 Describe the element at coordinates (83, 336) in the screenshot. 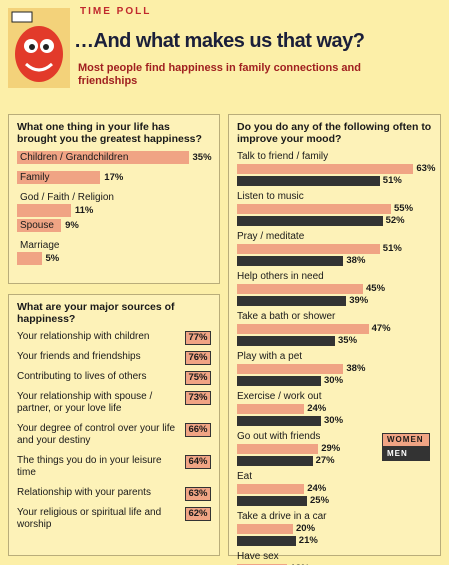

I see `category-label: Your relationship with children` at that location.